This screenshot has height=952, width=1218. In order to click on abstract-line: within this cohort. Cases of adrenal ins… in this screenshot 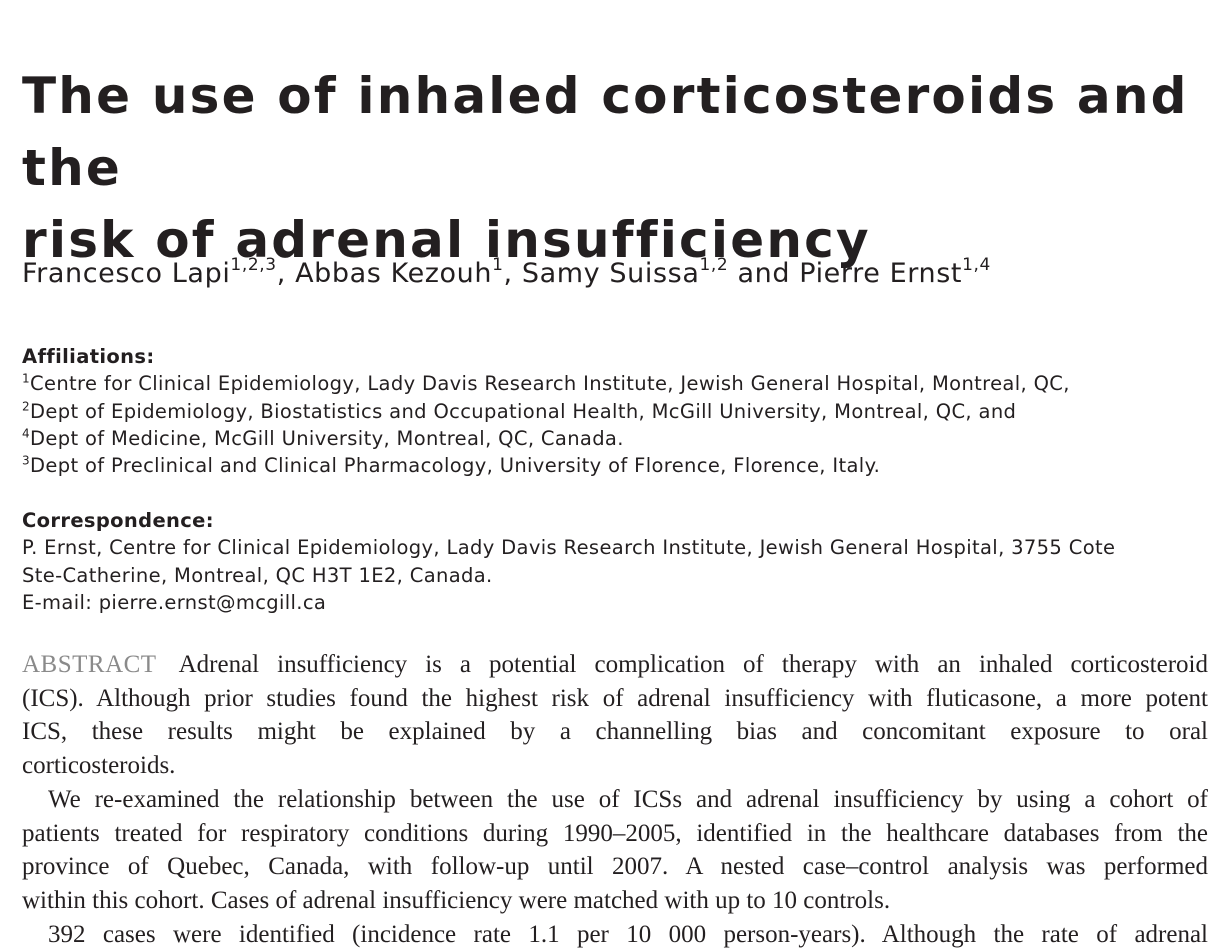, I will do `click(456, 900)`.